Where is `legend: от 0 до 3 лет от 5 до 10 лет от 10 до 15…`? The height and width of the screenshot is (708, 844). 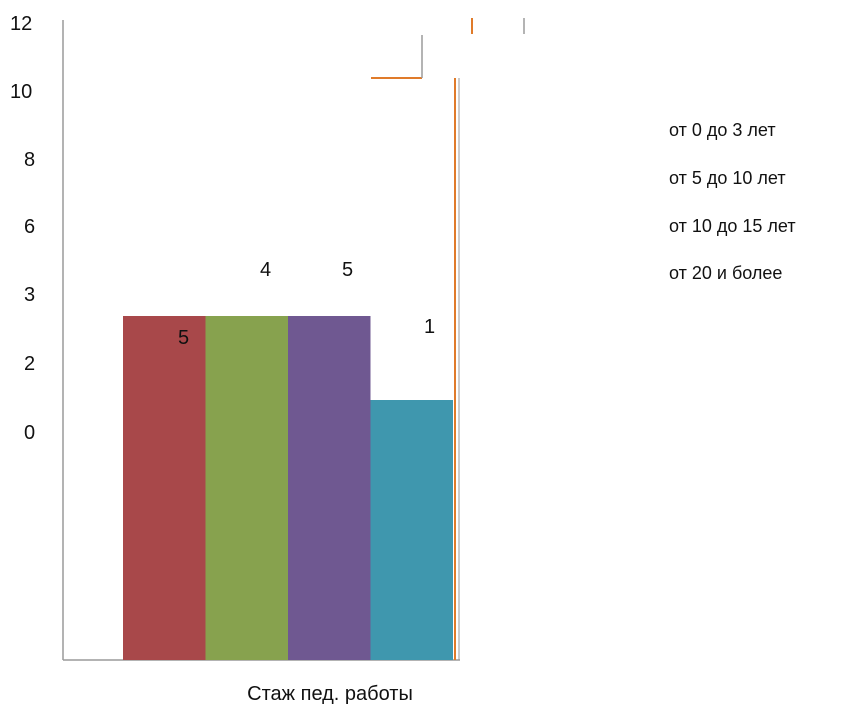 legend: от 0 до 3 лет от 5 до 10 лет от 10 до 15… is located at coordinates (732, 201).